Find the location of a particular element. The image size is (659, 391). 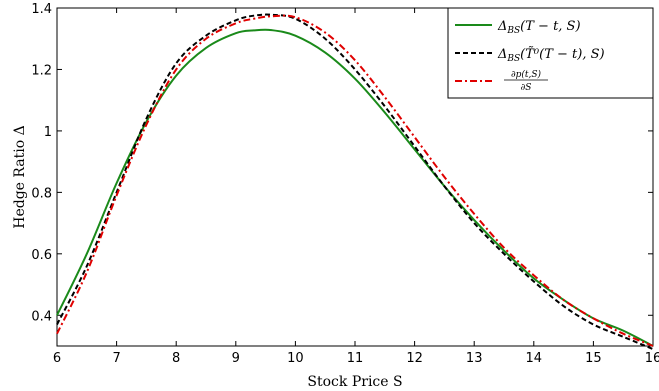

x-tick-label-3: 9 is located at coordinates (236, 358).